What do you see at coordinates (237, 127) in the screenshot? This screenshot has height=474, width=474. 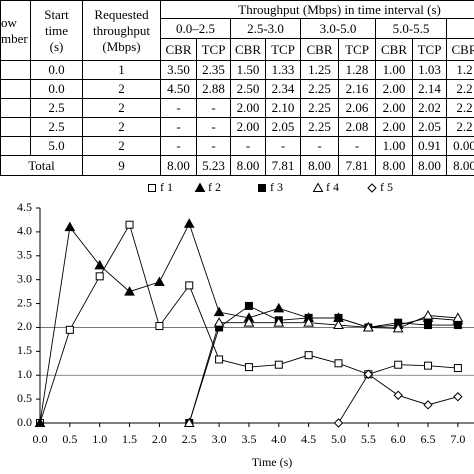 I see `table-row: 2.5 2- -2.00 2.05 2.25 2.08 2.00 2.05 2.2` at bounding box center [237, 127].